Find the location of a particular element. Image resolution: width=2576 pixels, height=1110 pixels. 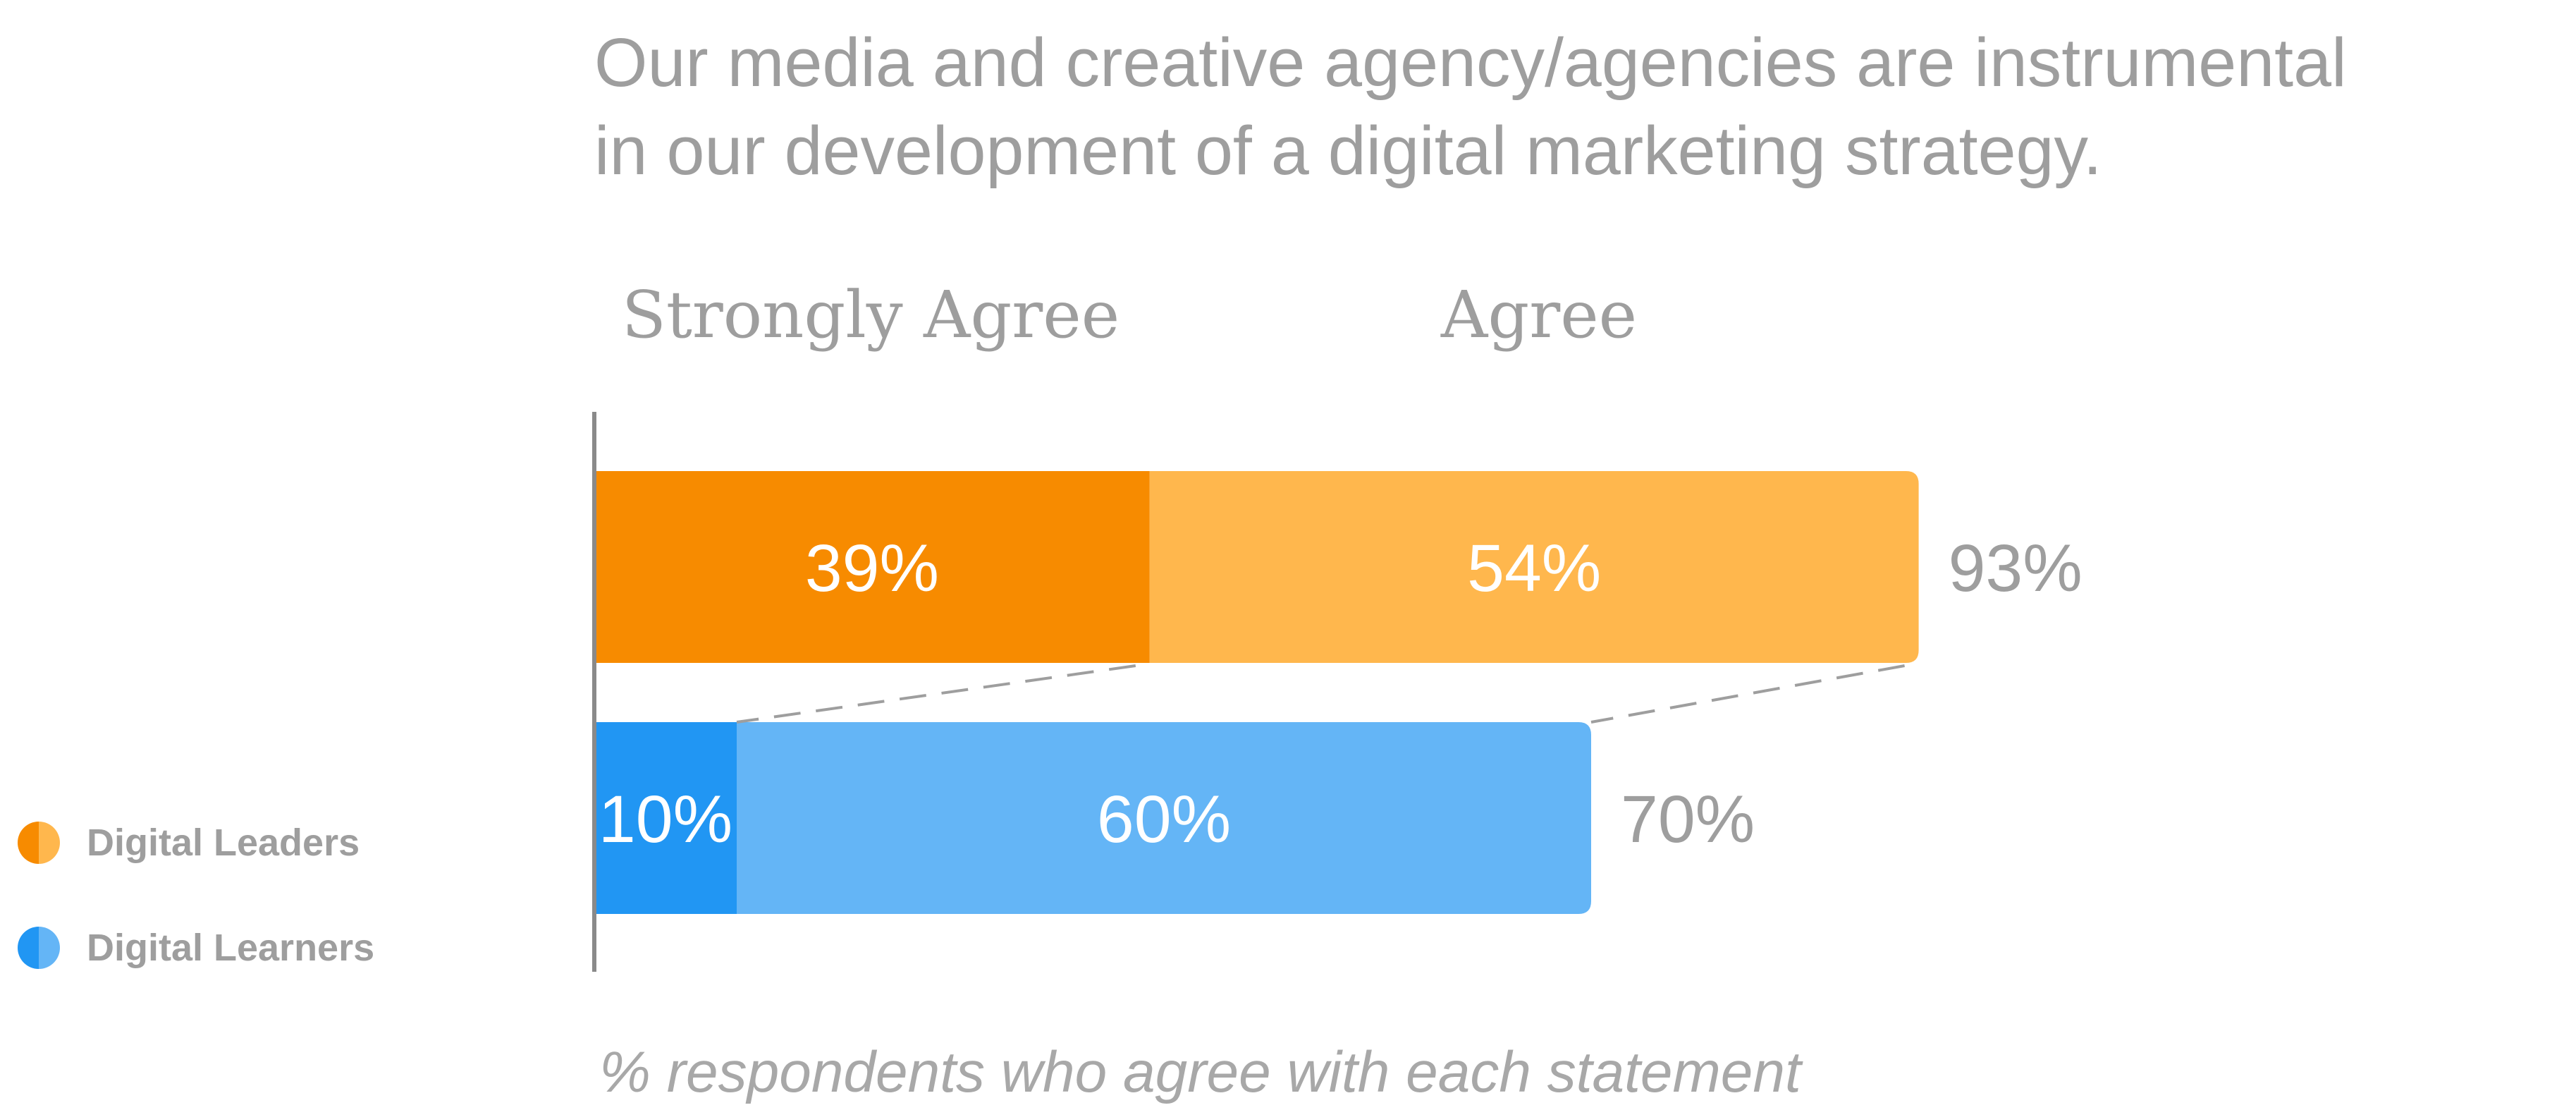

total-label-digital-leaders: 93% is located at coordinates (2016, 568).